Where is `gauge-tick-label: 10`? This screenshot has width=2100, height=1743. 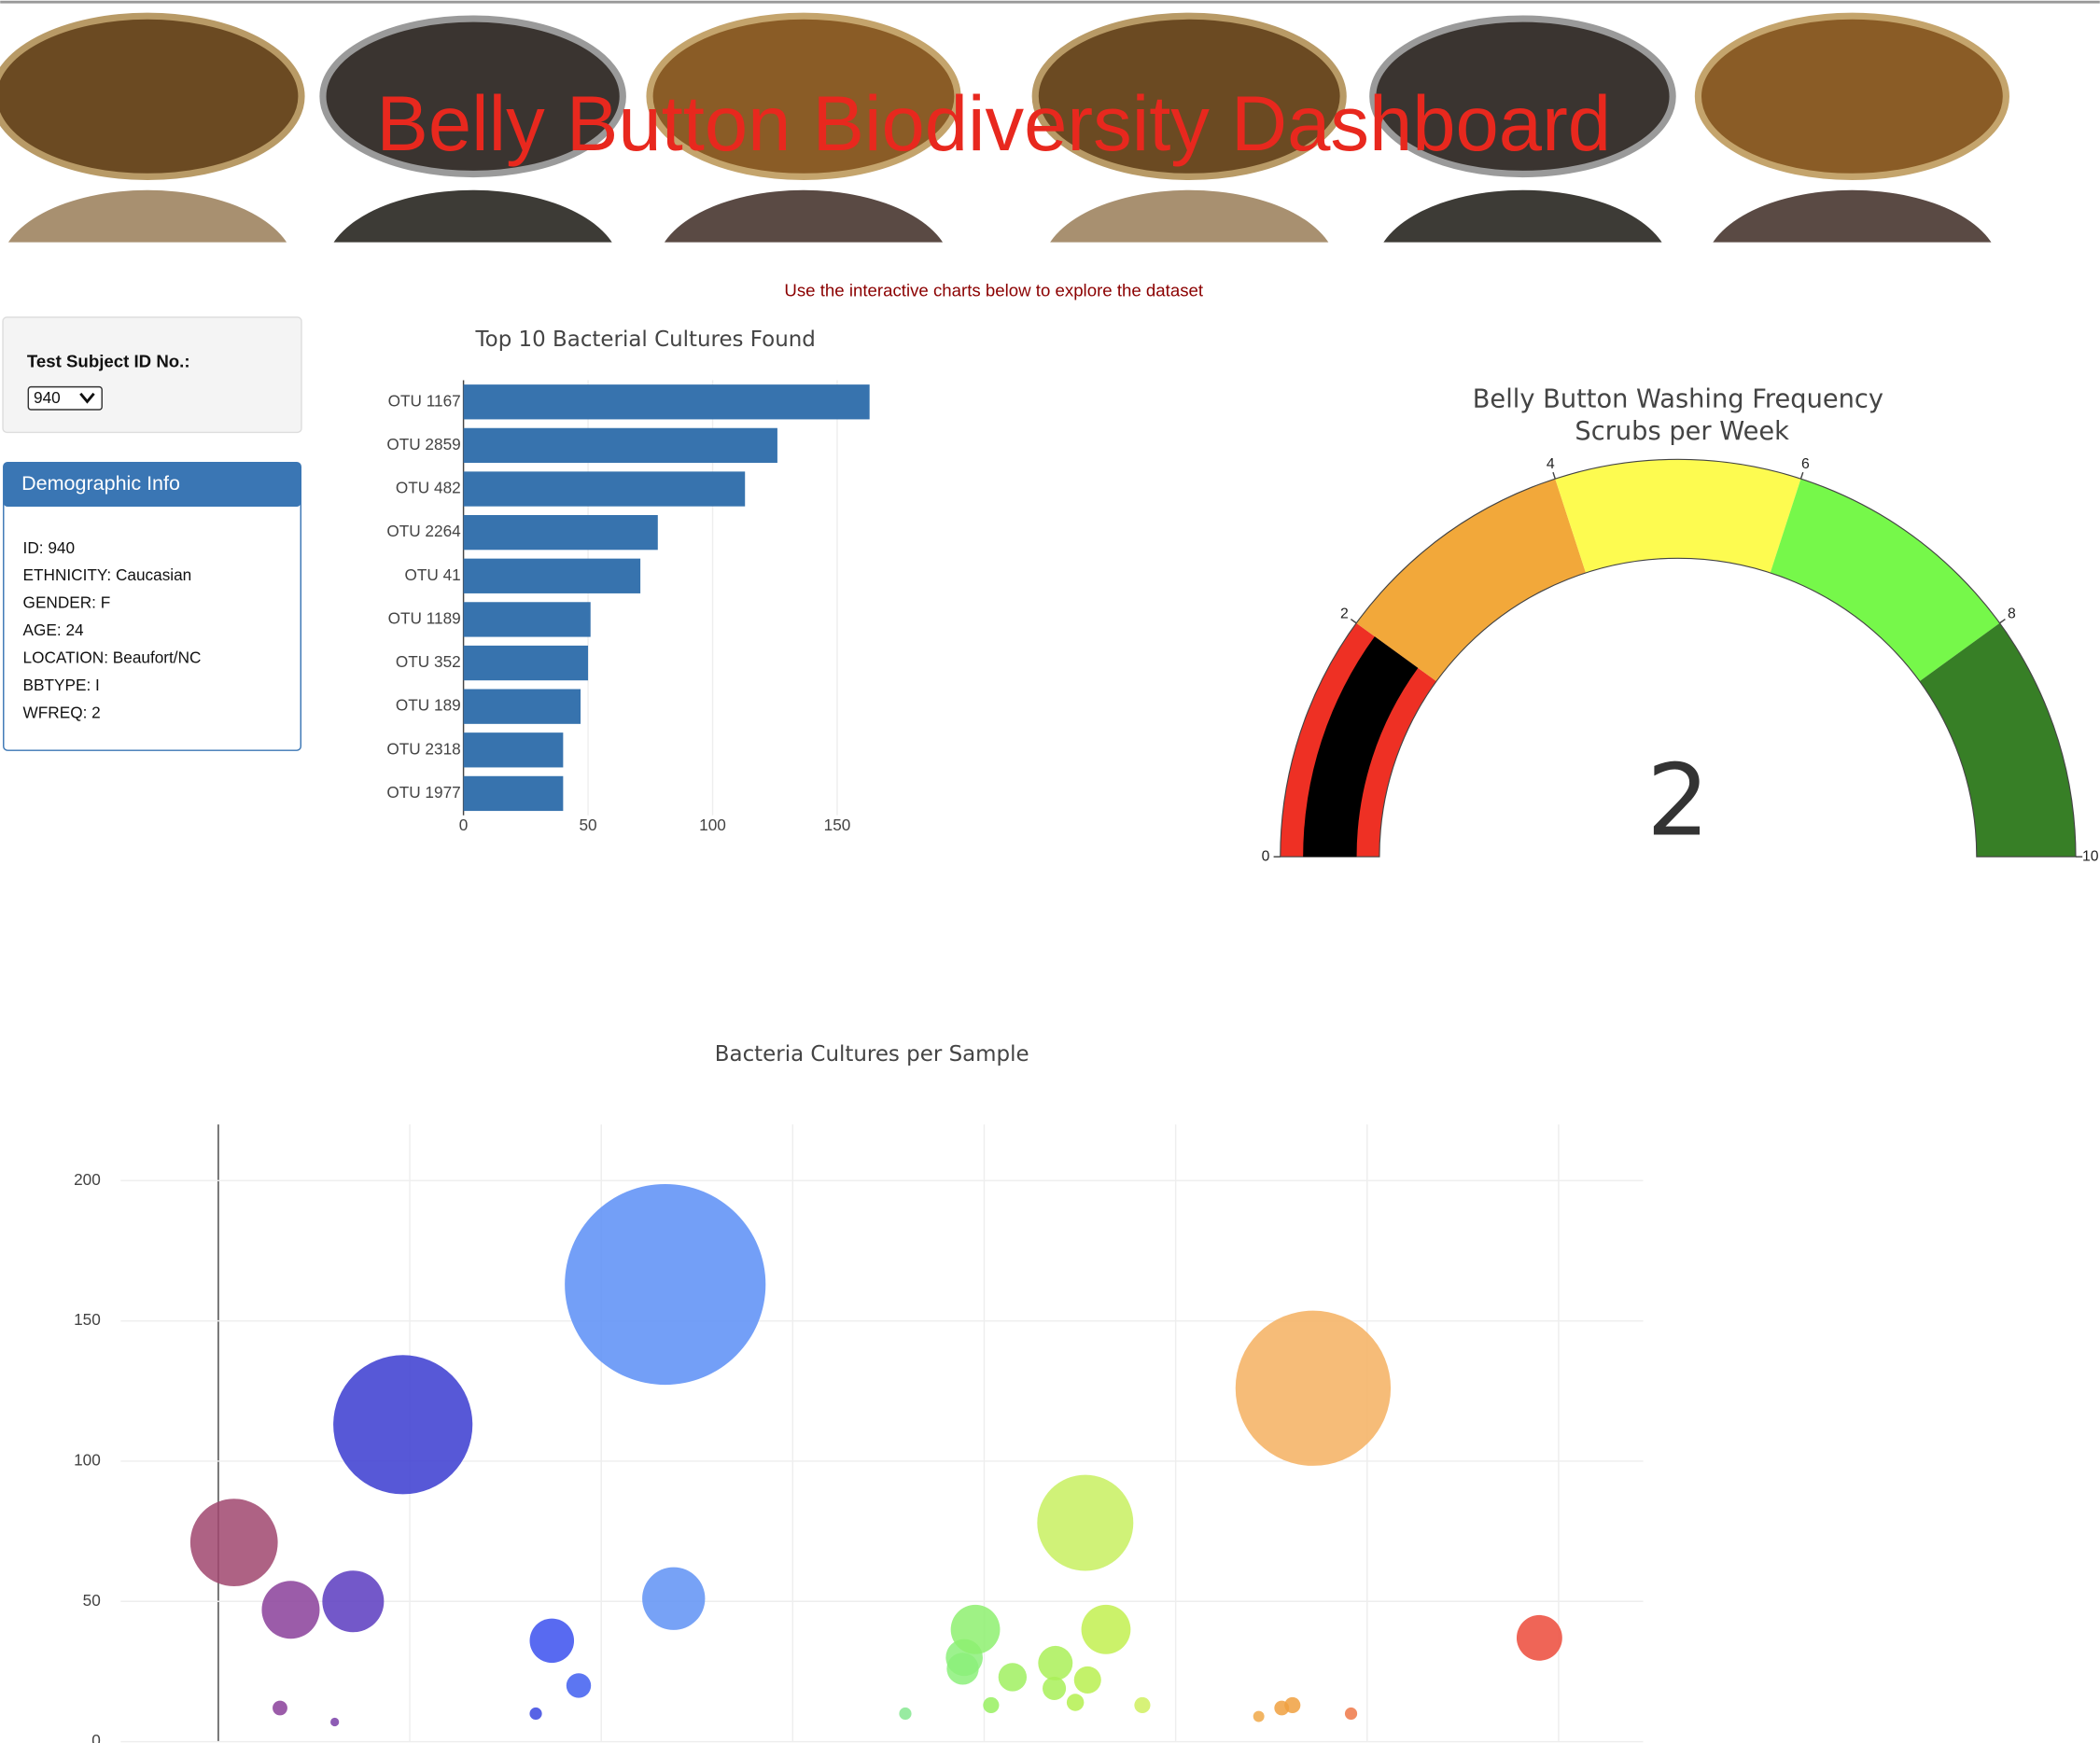 gauge-tick-label: 10 is located at coordinates (2090, 856).